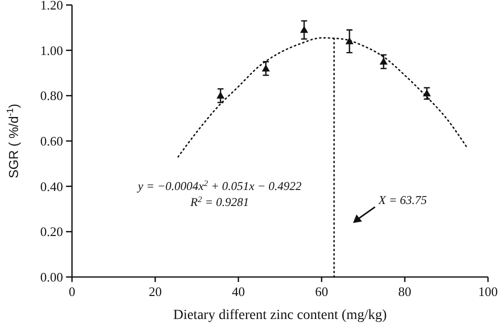 The height and width of the screenshot is (331, 500). Describe the element at coordinates (219, 201) in the screenshot. I see `annotation: R$^{2}$ = 0.9281` at that location.